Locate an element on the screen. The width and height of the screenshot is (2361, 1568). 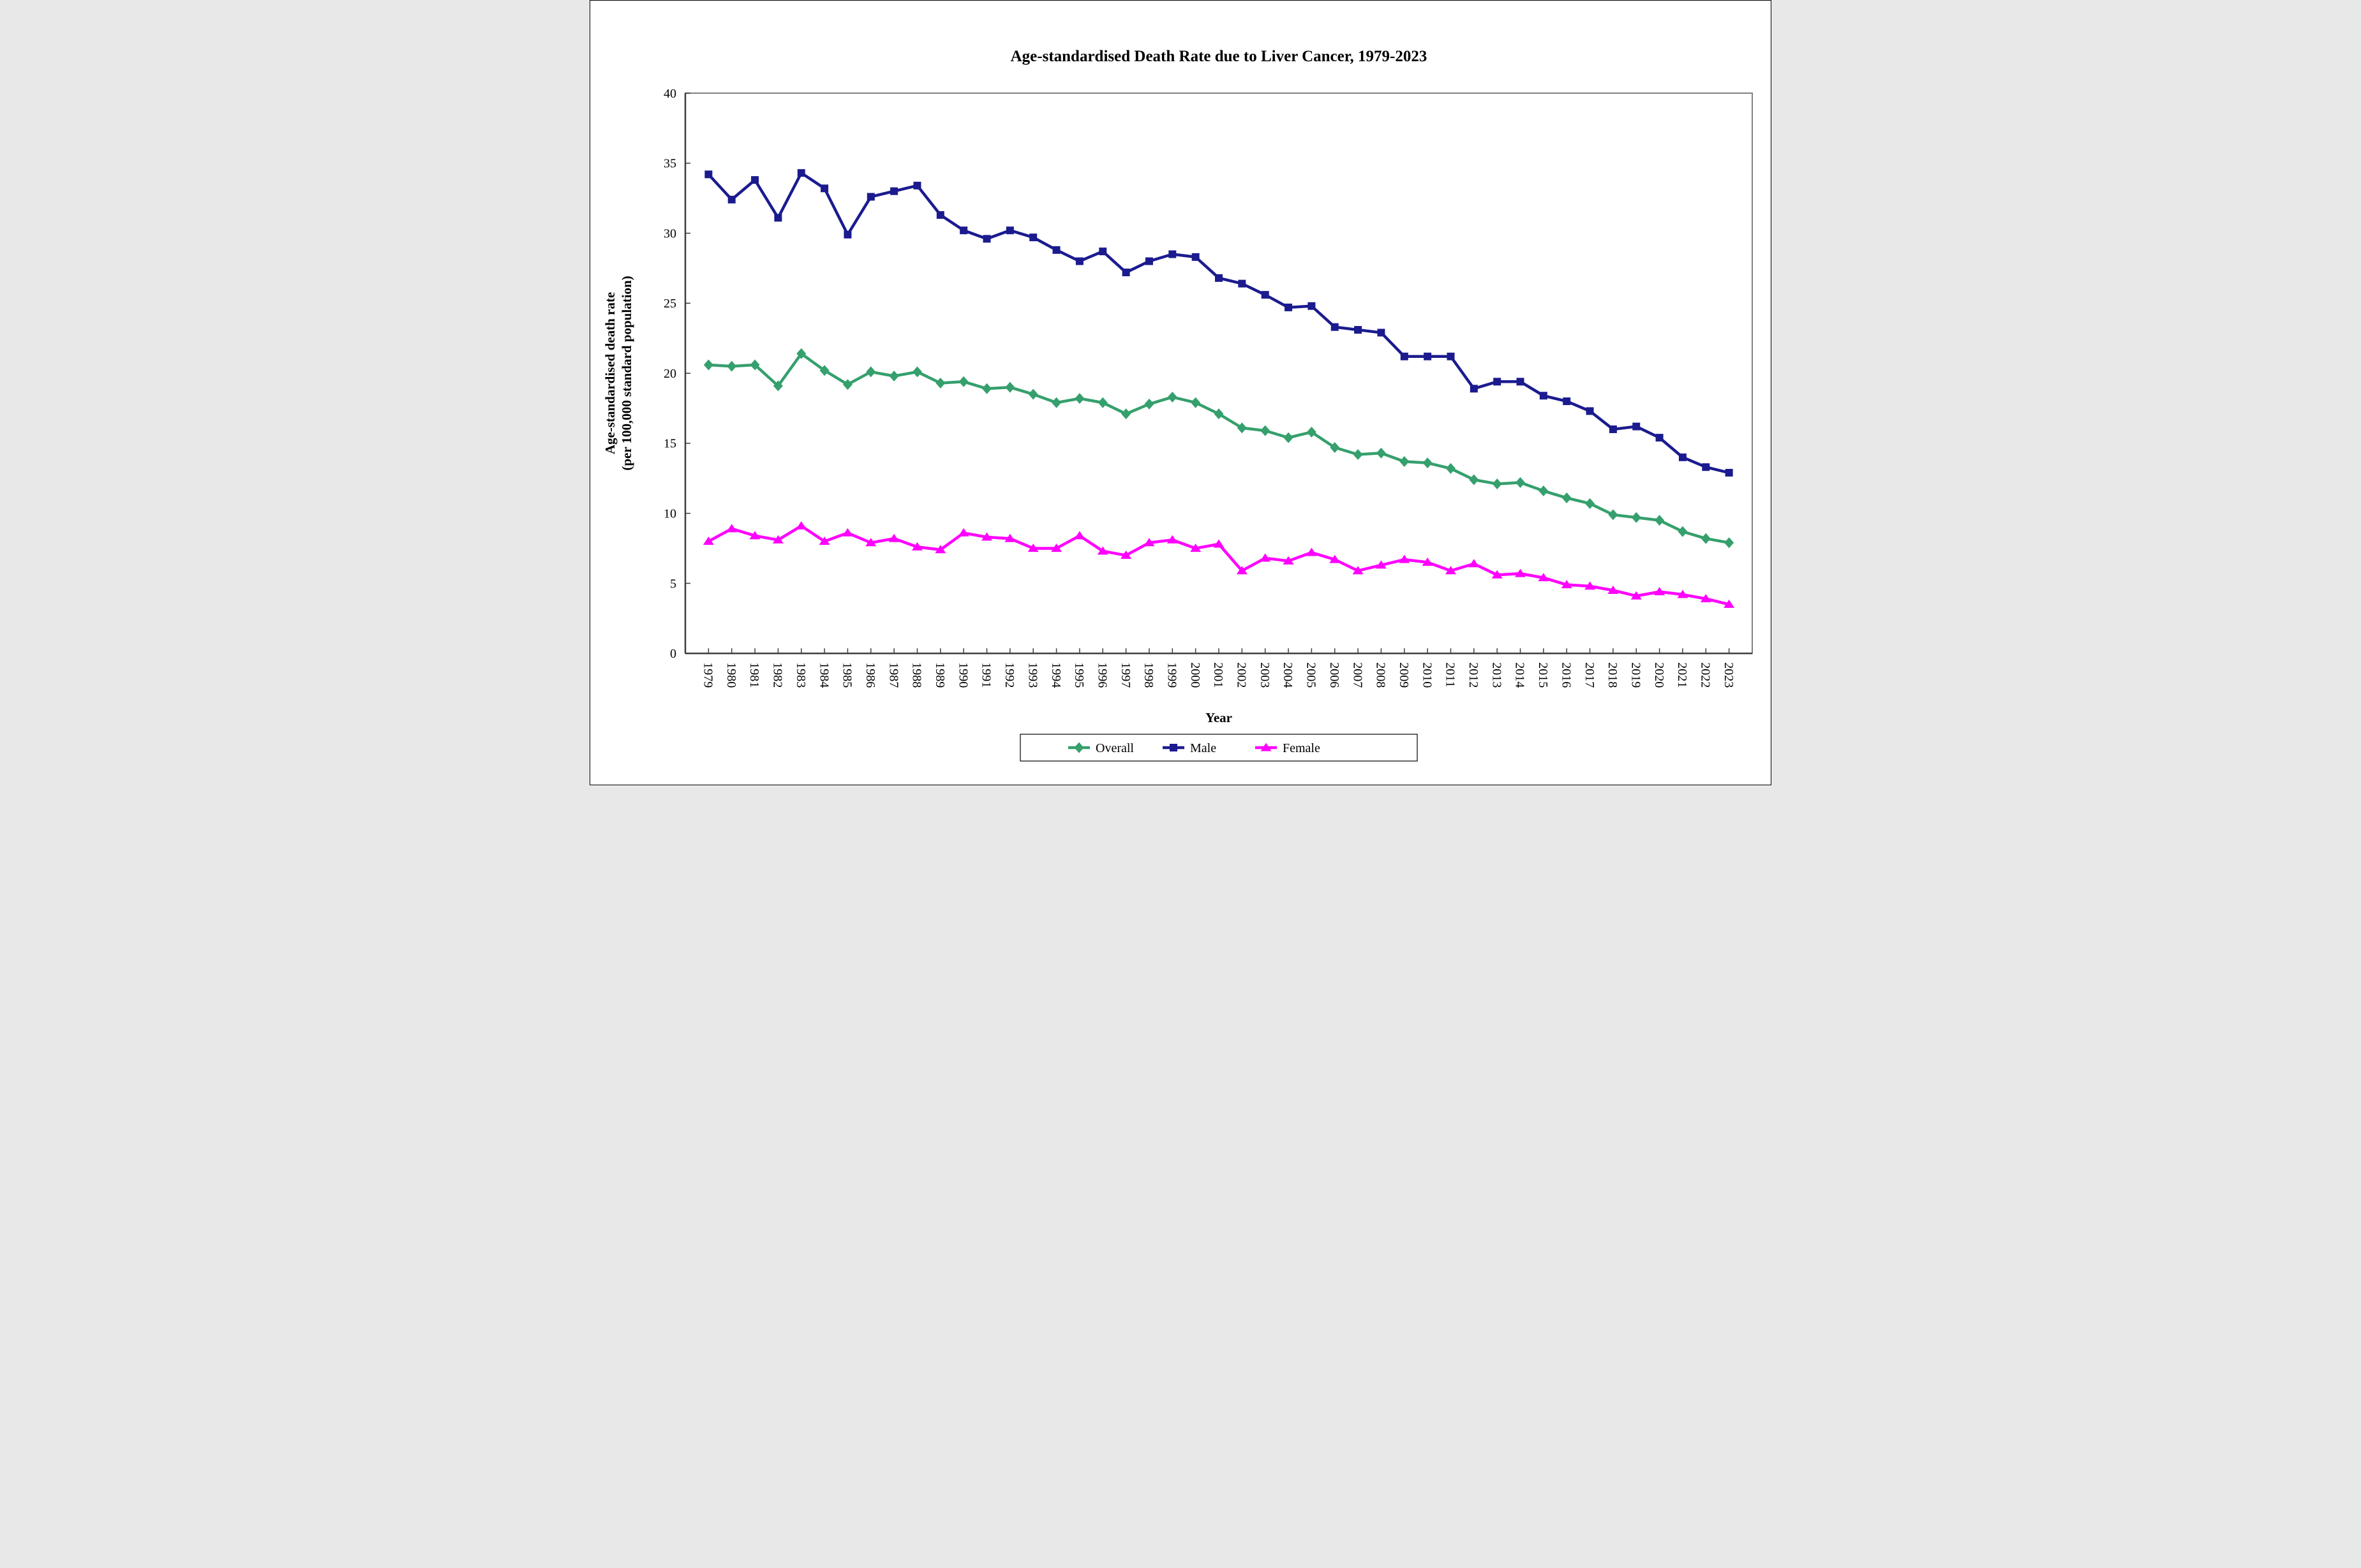
x-tick-label-2006: 2006 is located at coordinates (1334, 675).